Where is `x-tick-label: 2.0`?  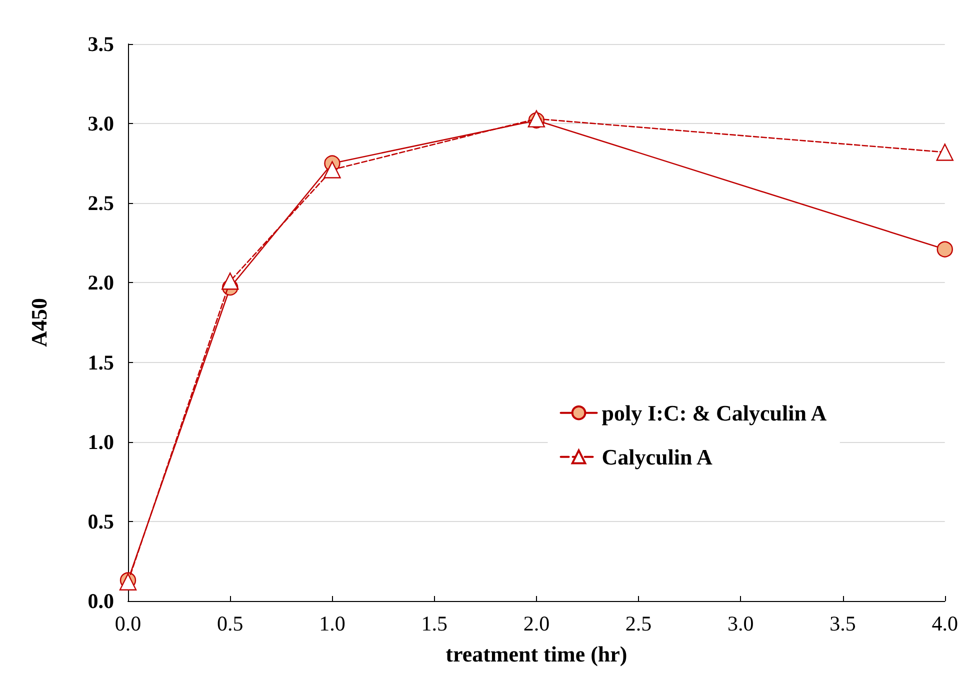 x-tick-label: 2.0 is located at coordinates (536, 624).